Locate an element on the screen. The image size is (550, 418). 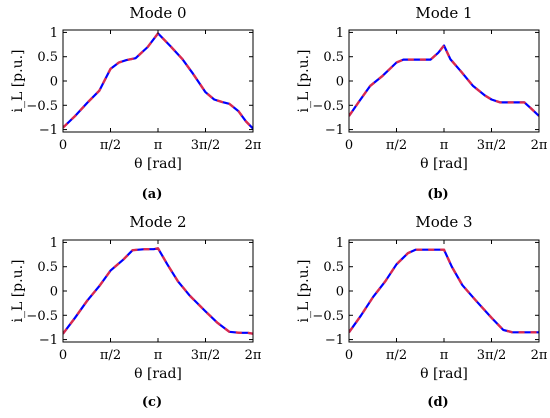
chart-title: Mode 3 is located at coordinates (443, 222).